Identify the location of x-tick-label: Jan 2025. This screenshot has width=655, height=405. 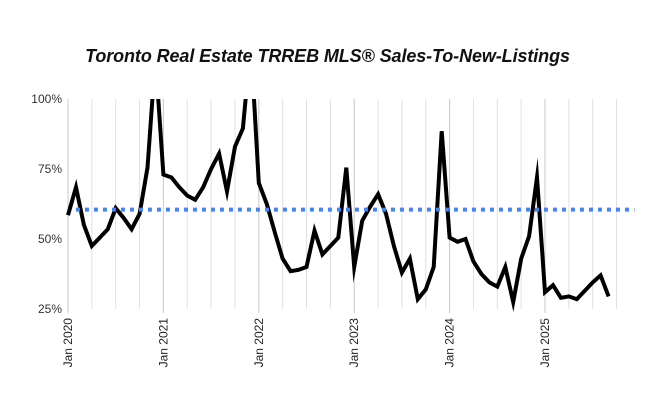
(545, 343).